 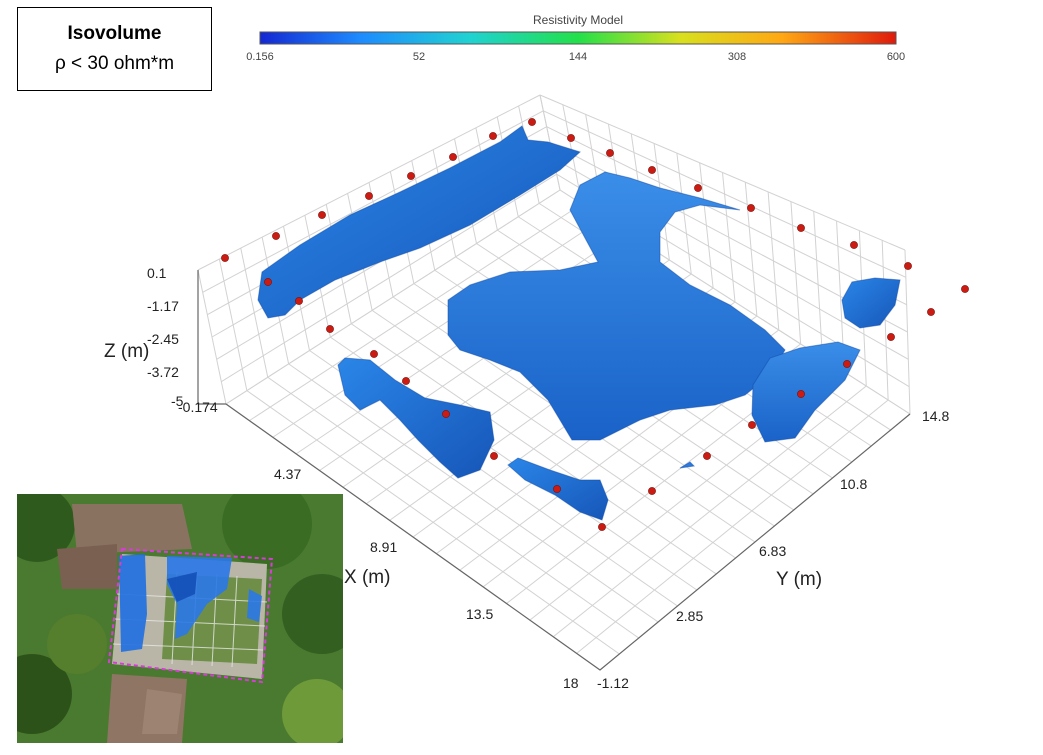 I want to click on isovolume-body-east, so click(x=806, y=392).